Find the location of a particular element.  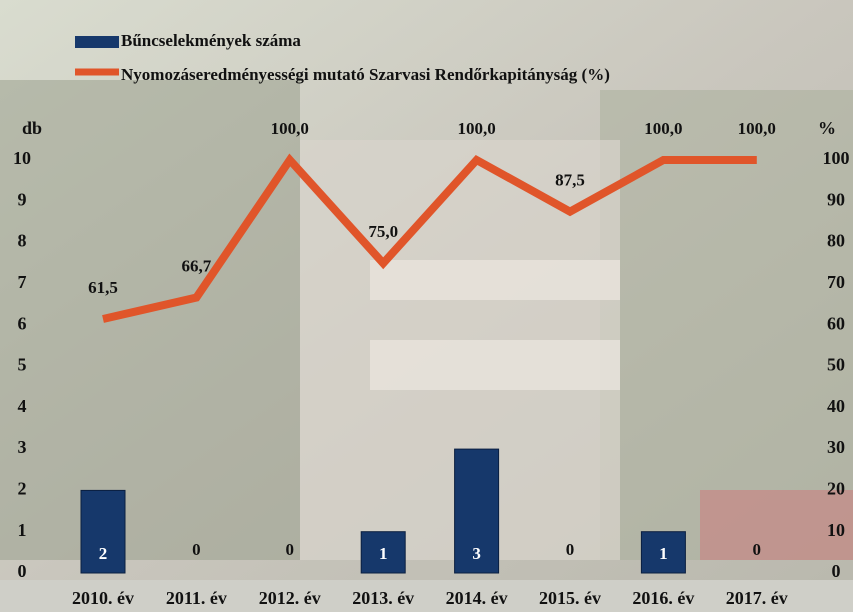

bar-value-label: 2 is located at coordinates (103, 553).